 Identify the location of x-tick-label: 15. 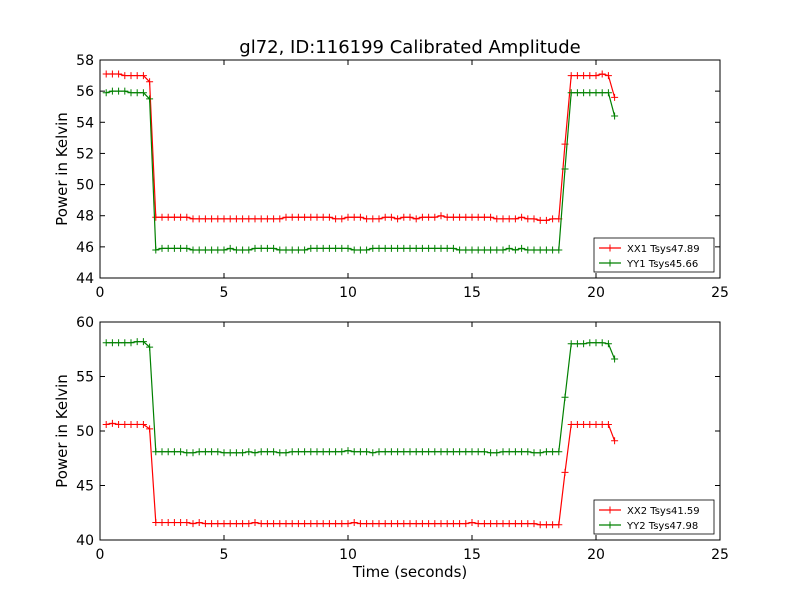
(472, 555).